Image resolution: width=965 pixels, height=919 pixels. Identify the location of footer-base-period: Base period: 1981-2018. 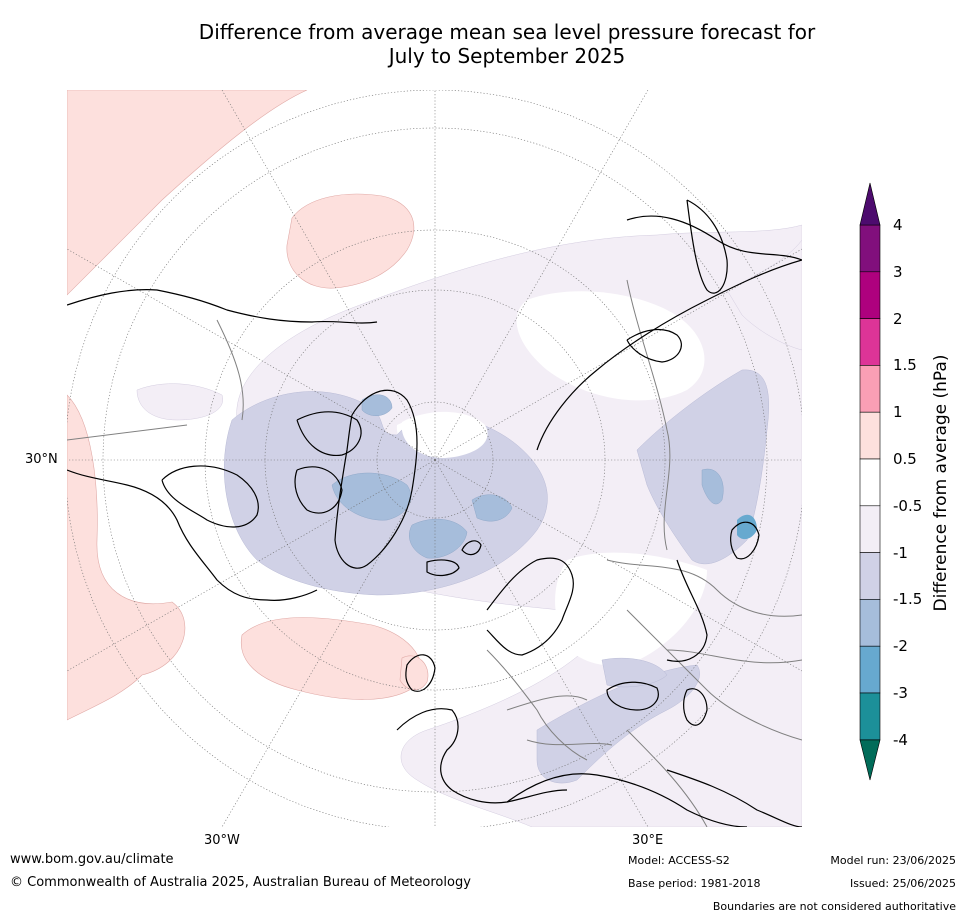
(694, 883).